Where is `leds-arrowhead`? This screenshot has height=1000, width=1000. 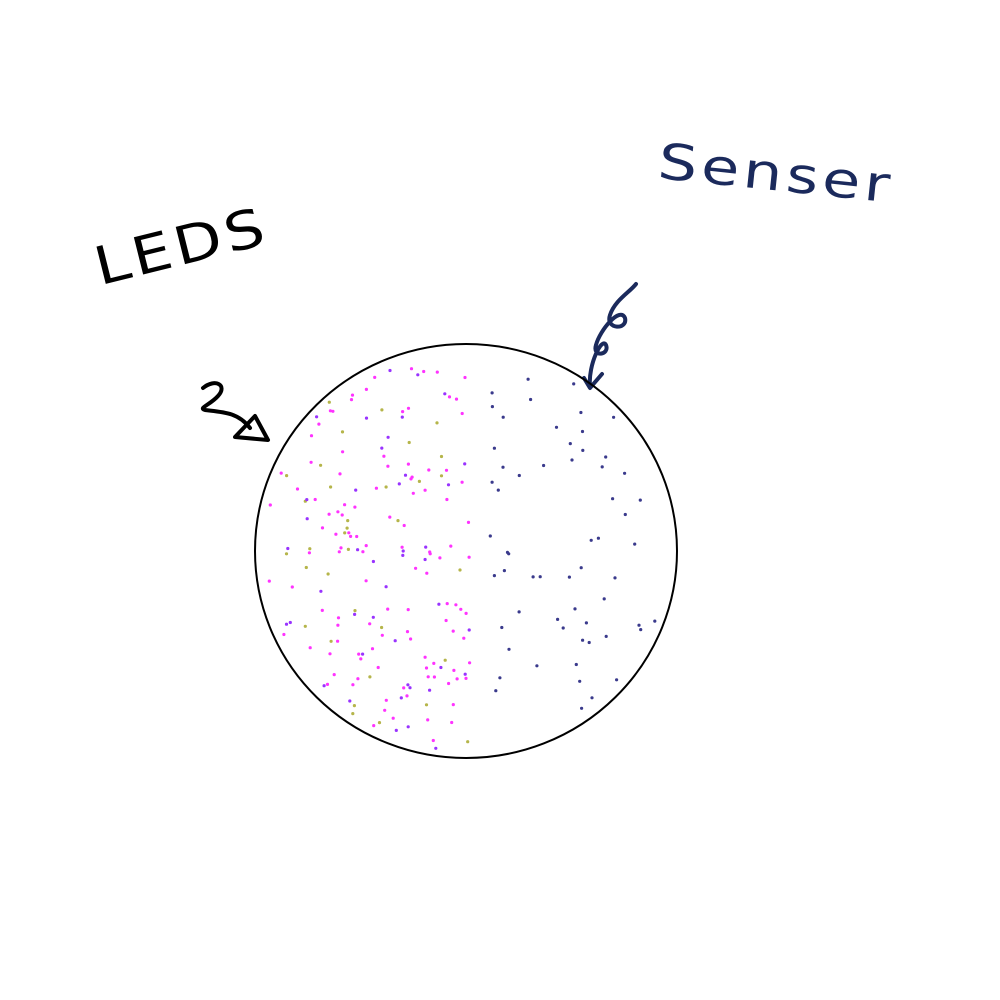
leds-arrowhead is located at coordinates (251, 428).